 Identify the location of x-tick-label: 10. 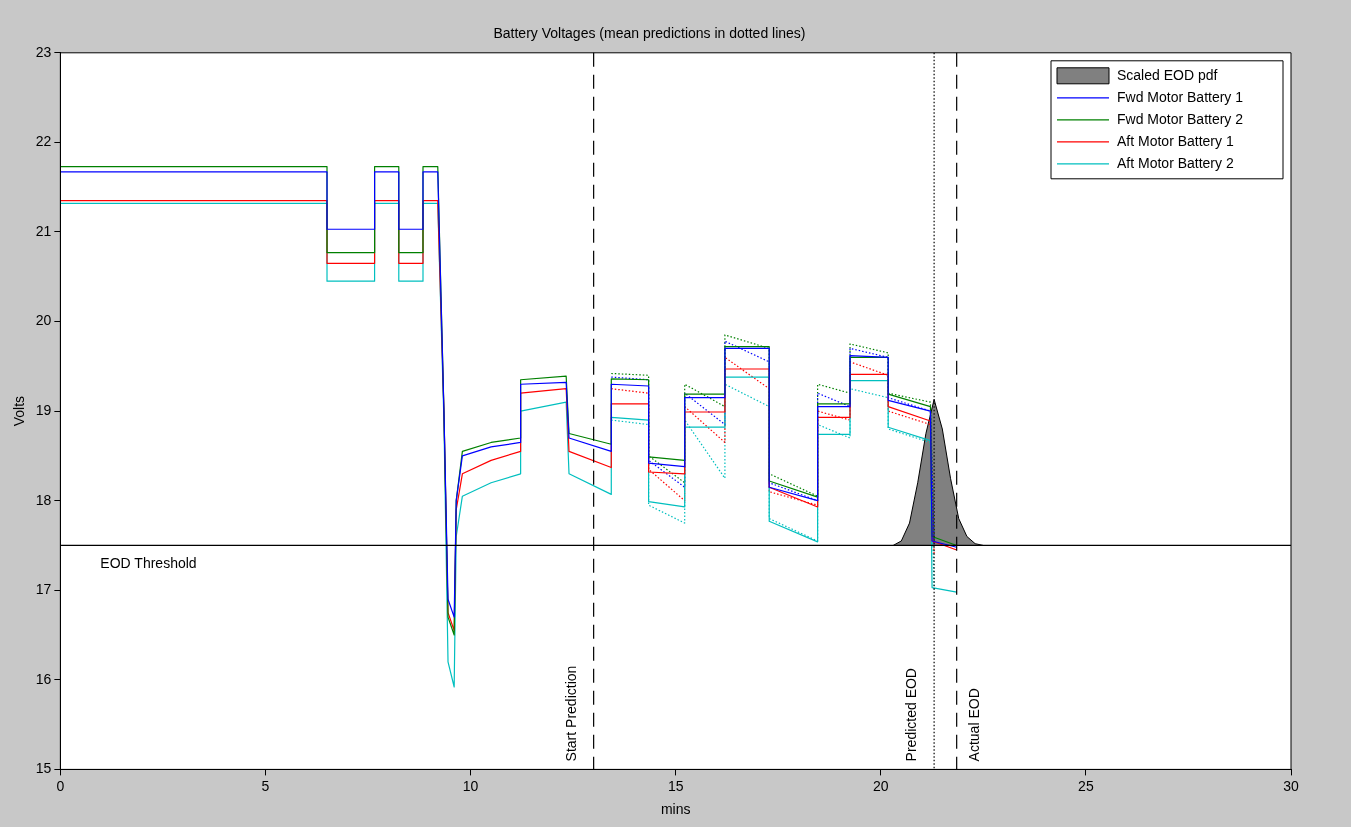
(470, 785).